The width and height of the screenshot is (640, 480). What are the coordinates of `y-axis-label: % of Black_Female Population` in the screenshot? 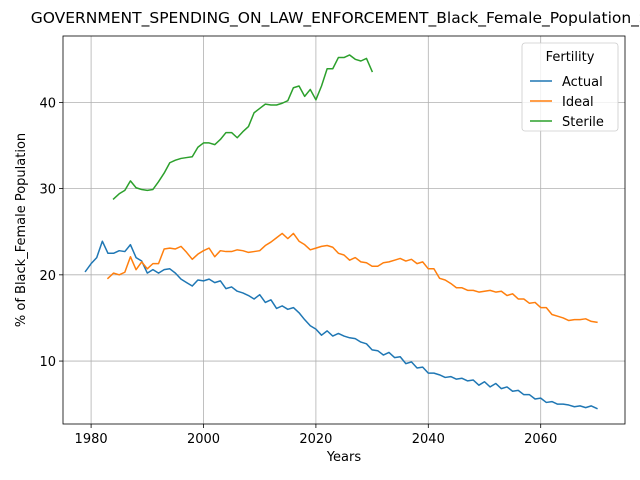 It's located at (21, 230).